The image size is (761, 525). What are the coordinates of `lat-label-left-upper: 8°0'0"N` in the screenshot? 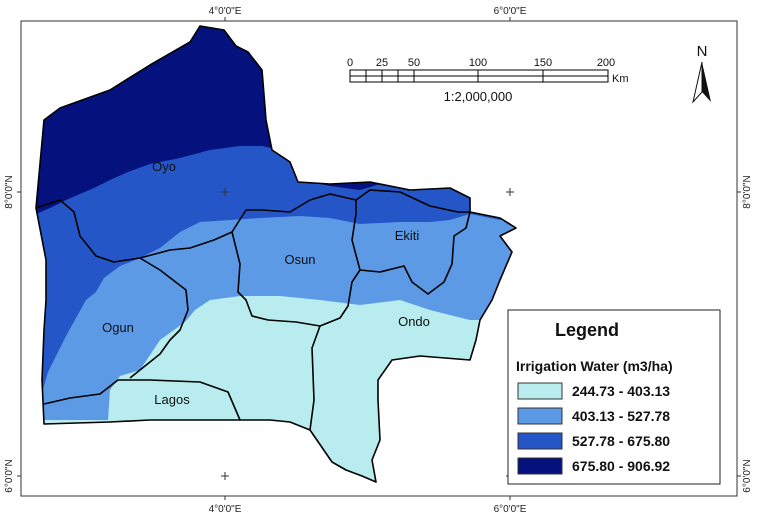 It's located at (9, 191).